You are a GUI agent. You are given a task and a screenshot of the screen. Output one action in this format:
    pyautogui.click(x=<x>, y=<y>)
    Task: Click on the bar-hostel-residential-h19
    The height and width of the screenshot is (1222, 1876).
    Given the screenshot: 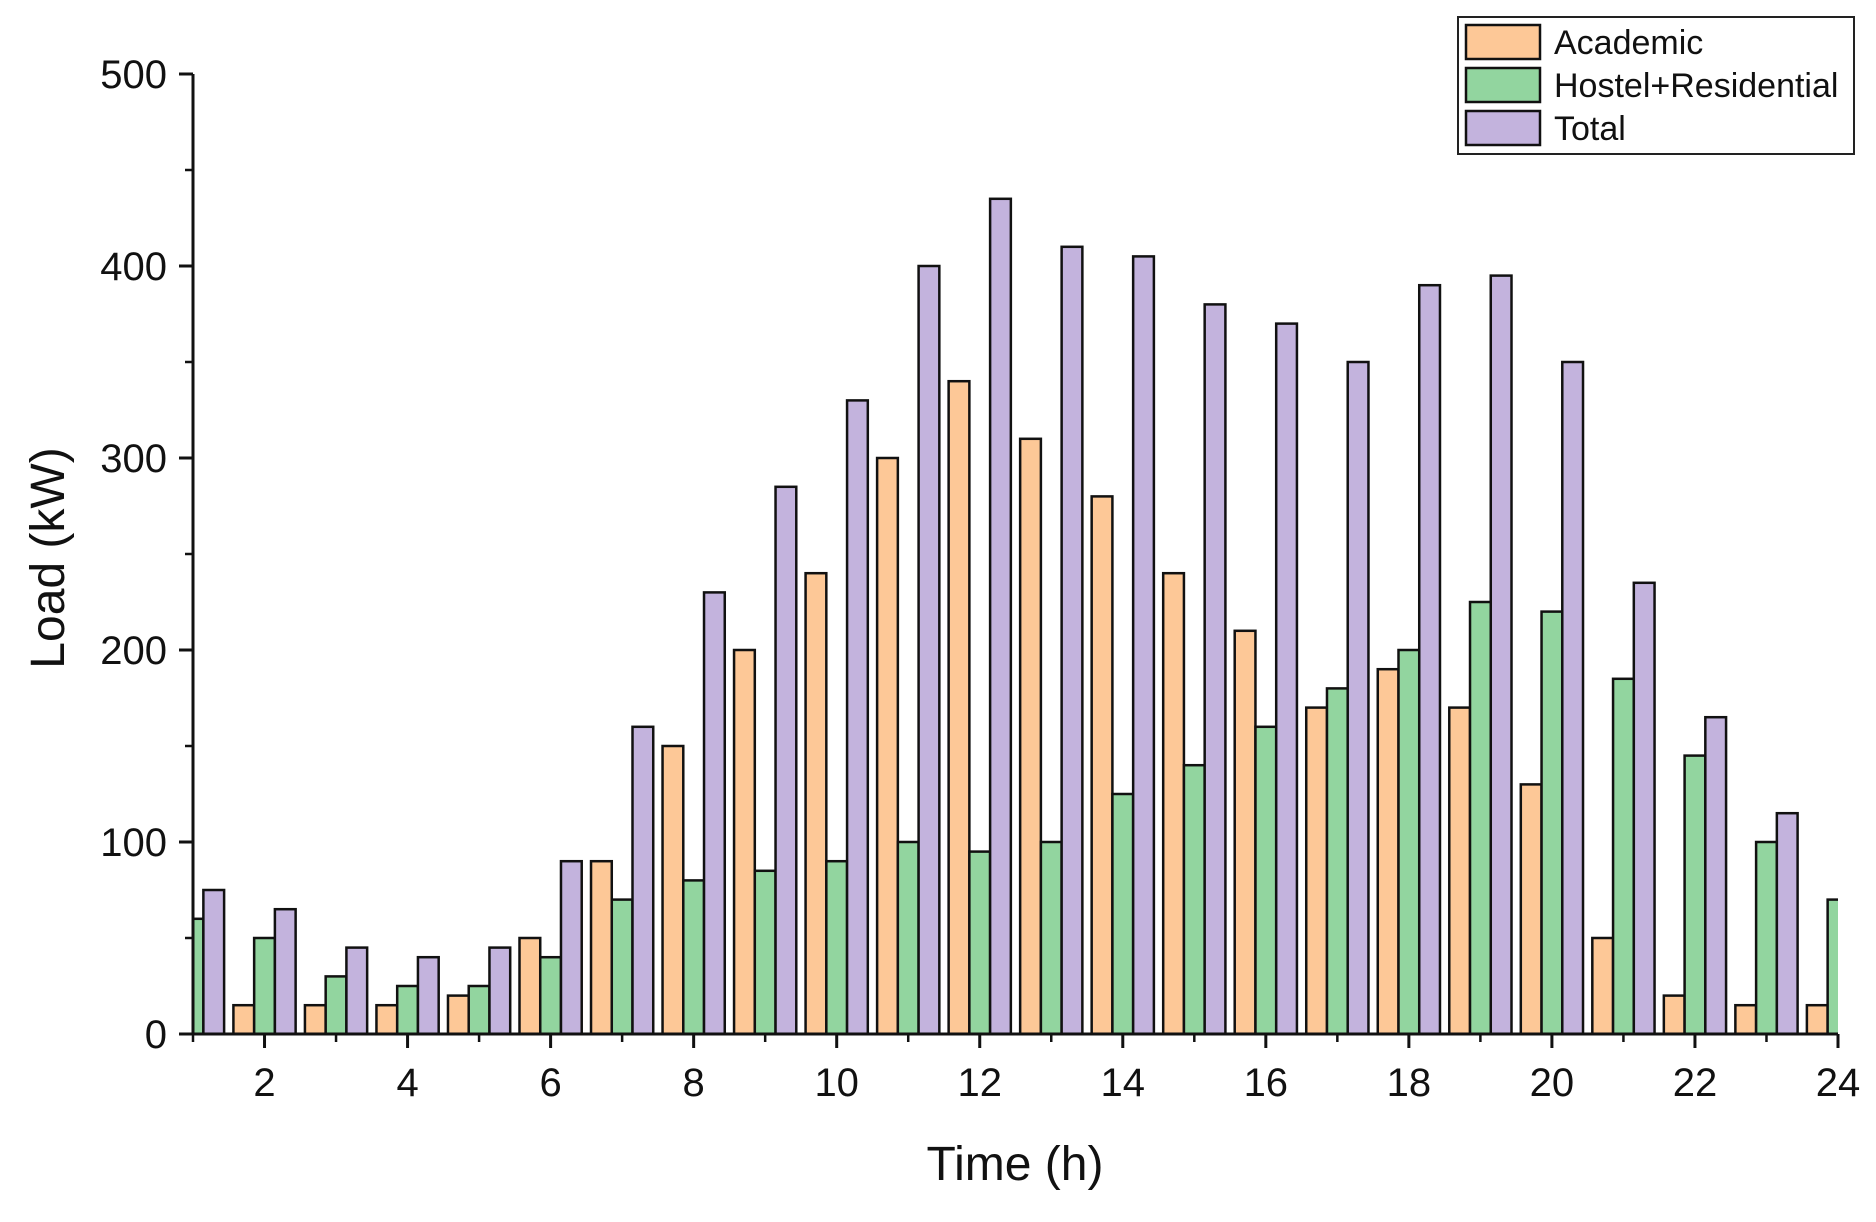 What is the action you would take?
    pyautogui.click(x=1480, y=817)
    